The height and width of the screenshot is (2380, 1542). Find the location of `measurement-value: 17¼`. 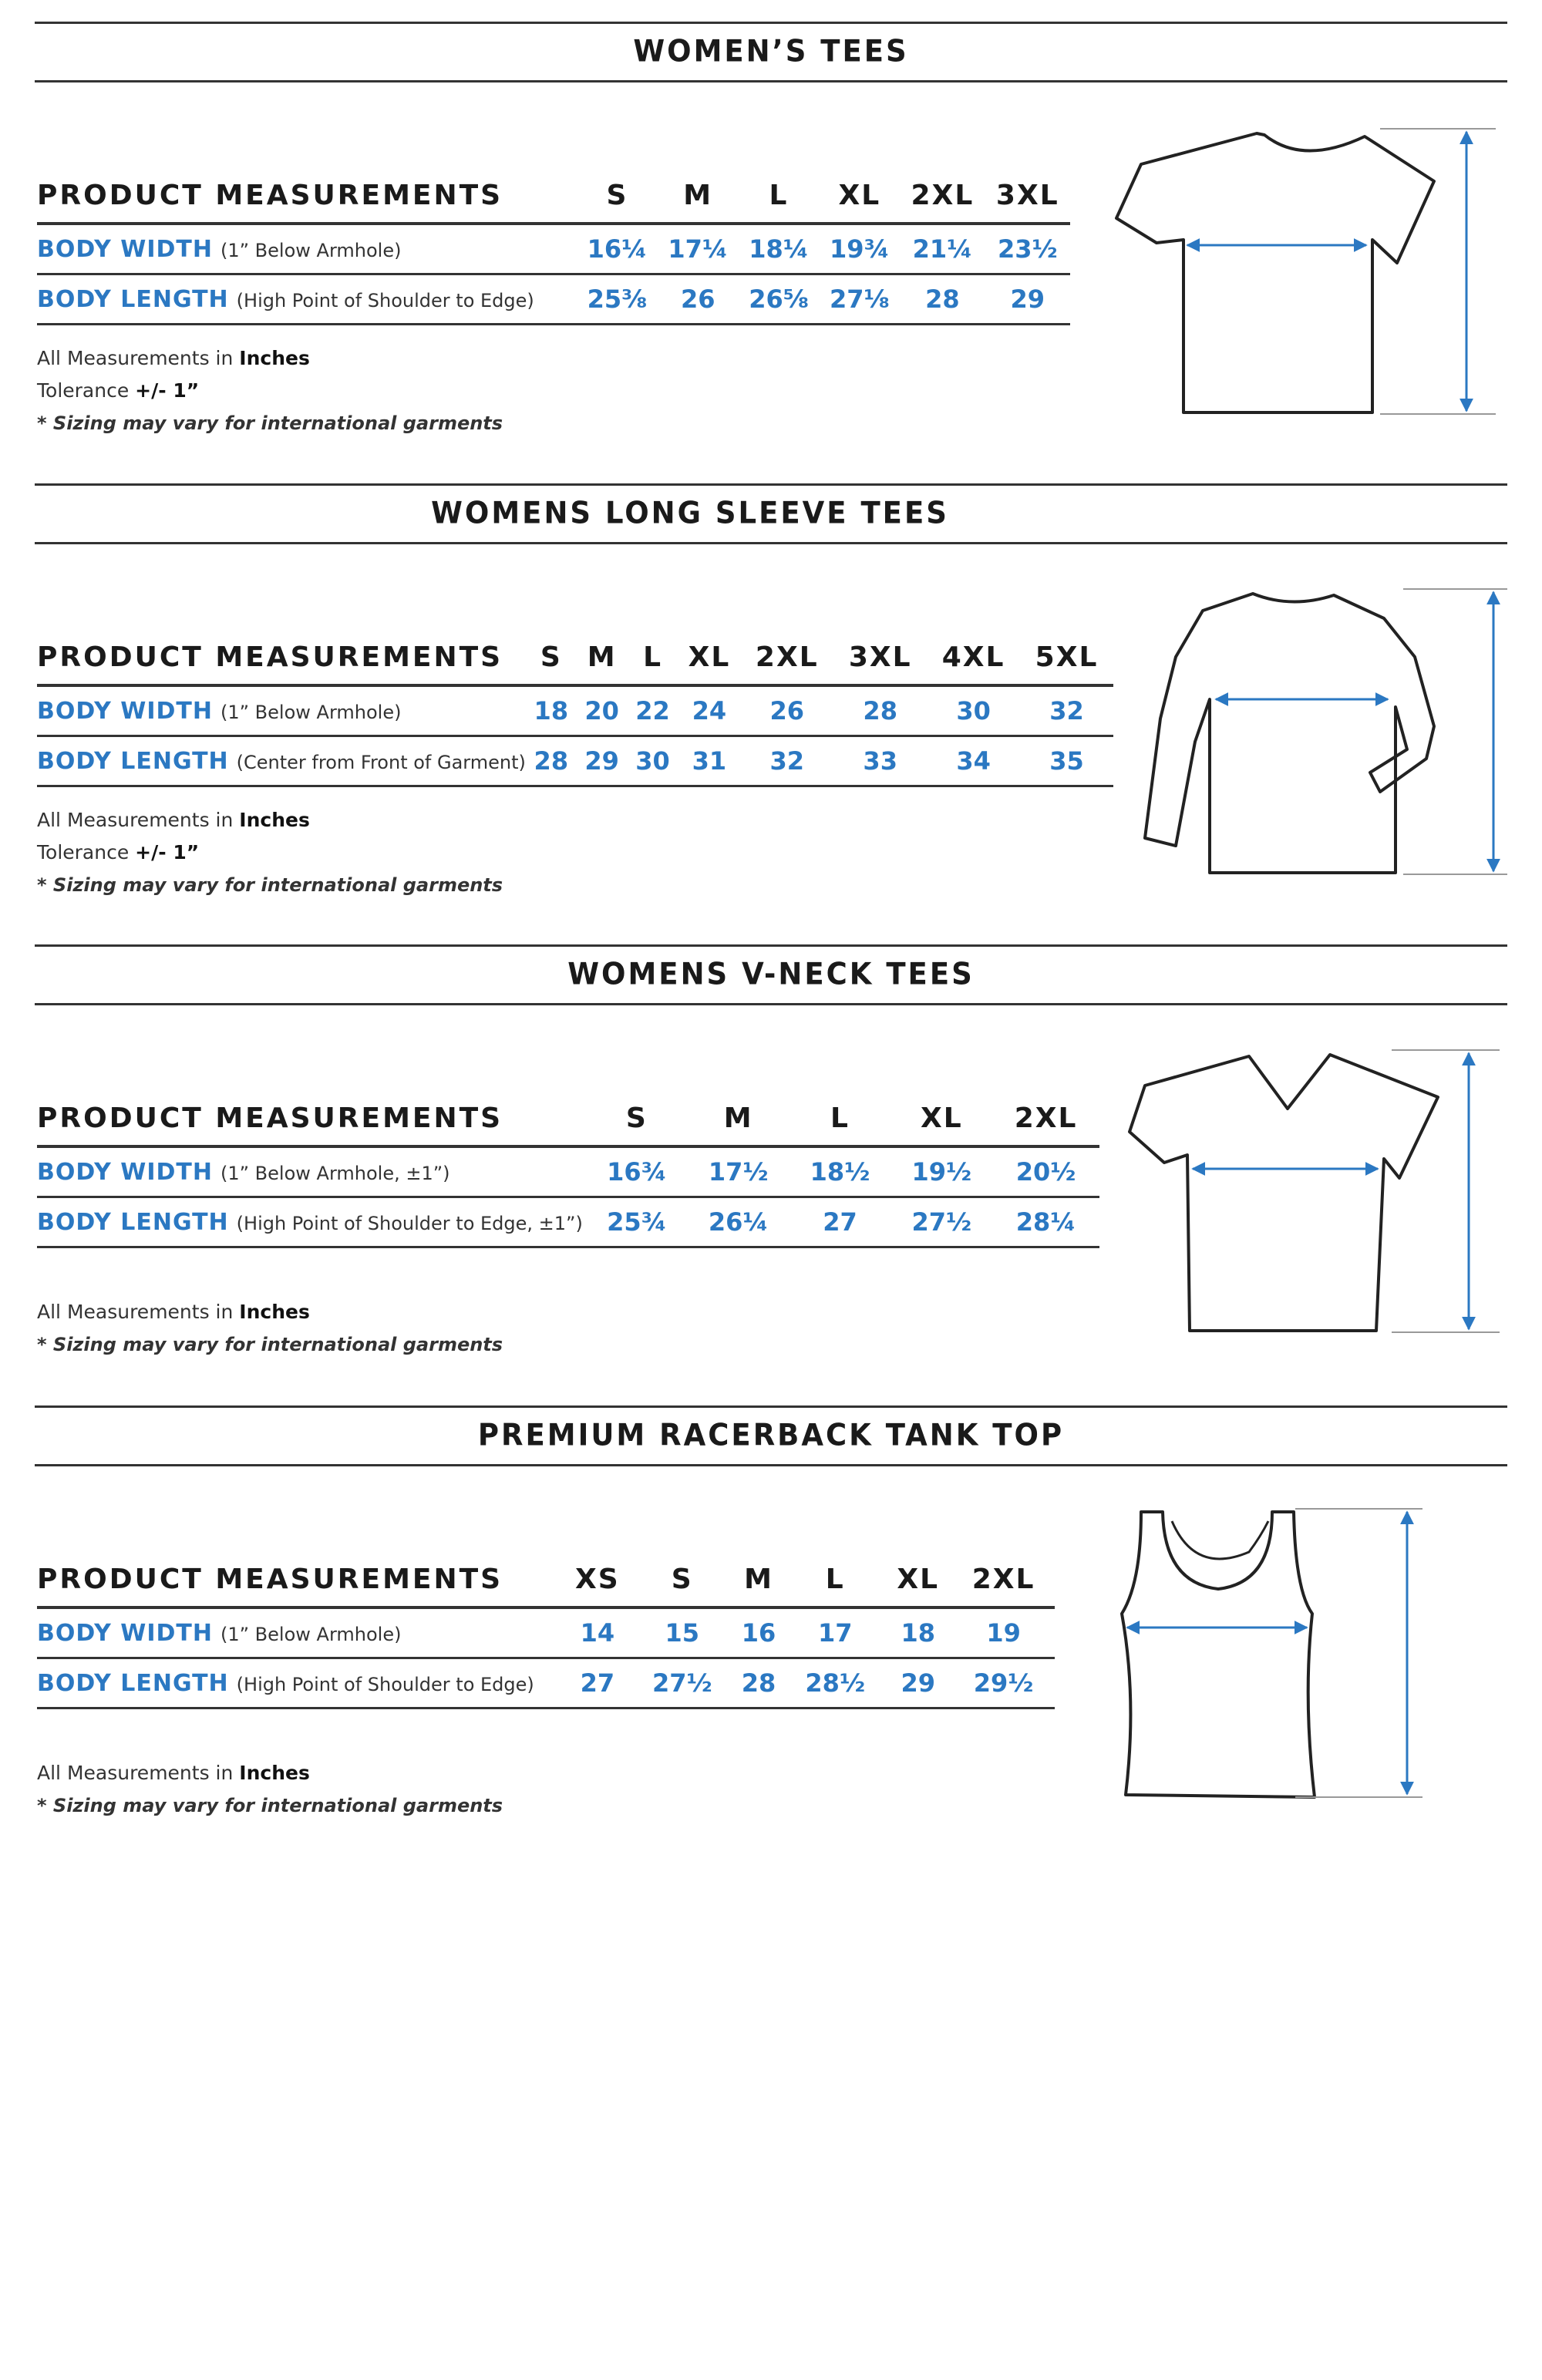

measurement-value: 17¼ is located at coordinates (698, 249).